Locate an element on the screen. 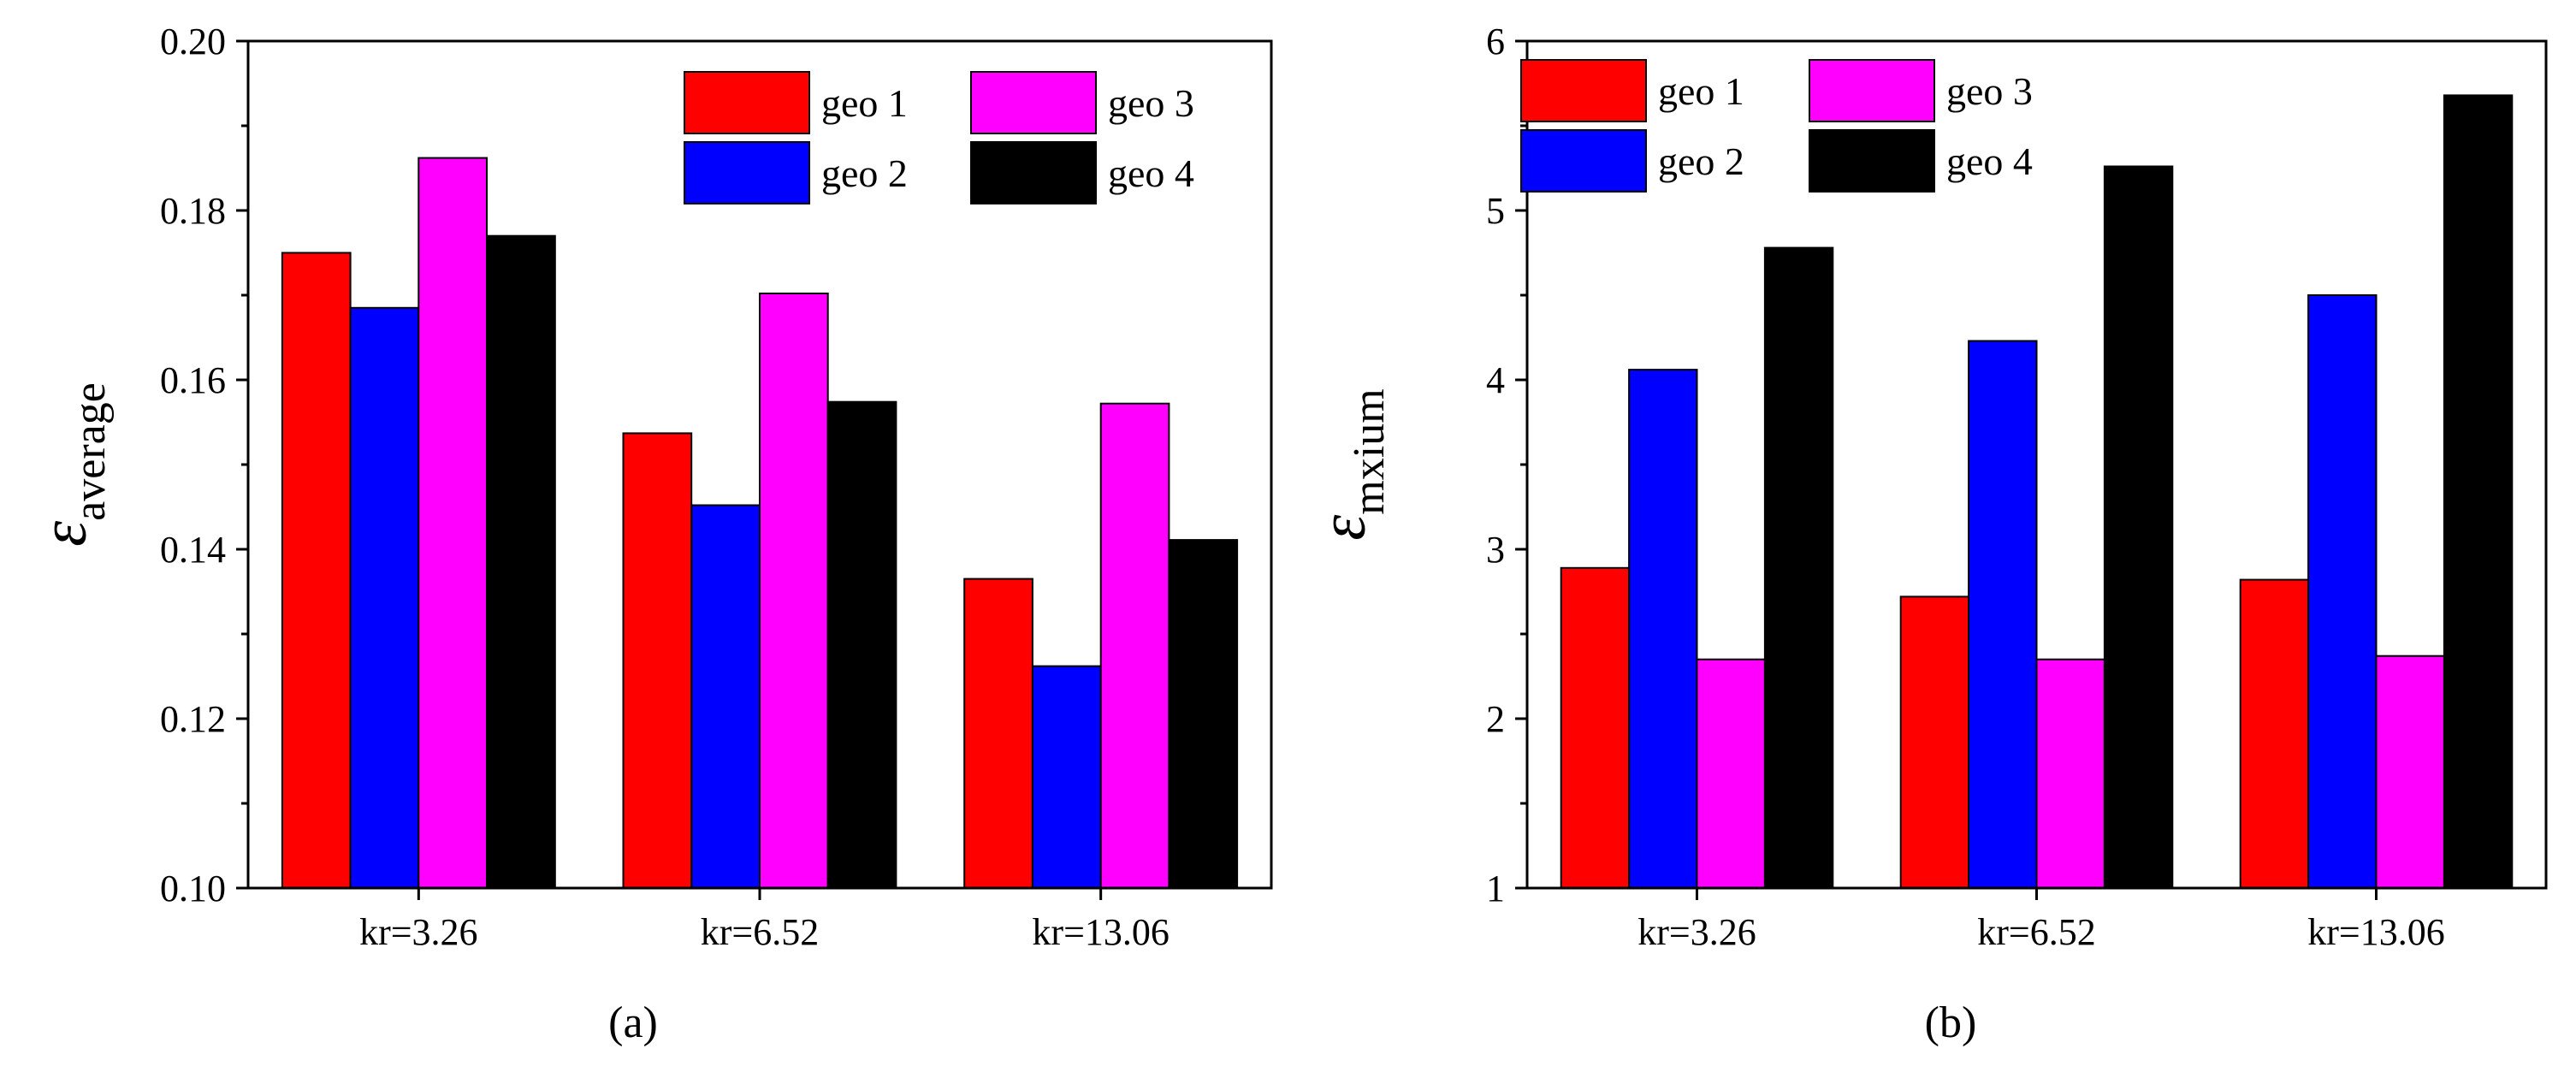 Image resolution: width=2576 pixels, height=1078 pixels. y-tick-label: 3 is located at coordinates (1495, 550).